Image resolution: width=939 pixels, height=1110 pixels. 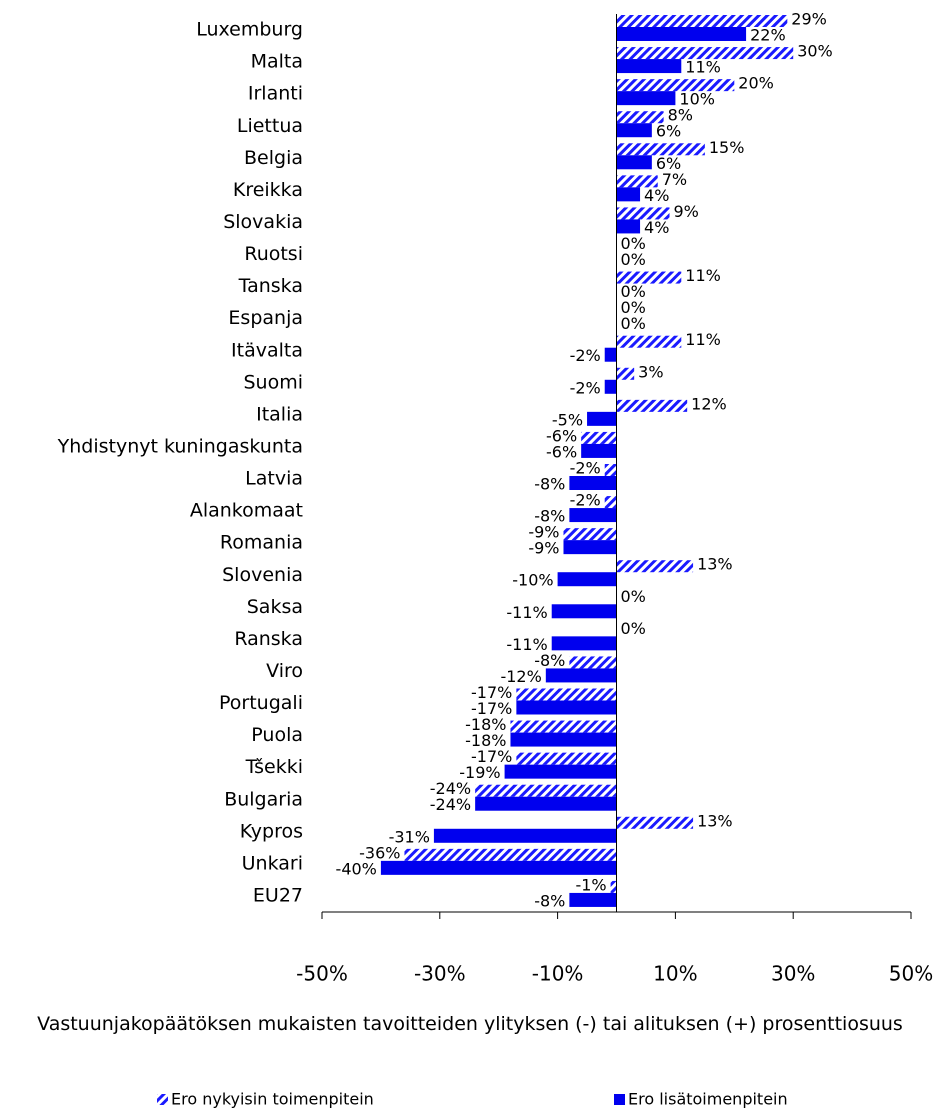 What do you see at coordinates (261, 543) in the screenshot?
I see `y-tick-label: Romania` at bounding box center [261, 543].